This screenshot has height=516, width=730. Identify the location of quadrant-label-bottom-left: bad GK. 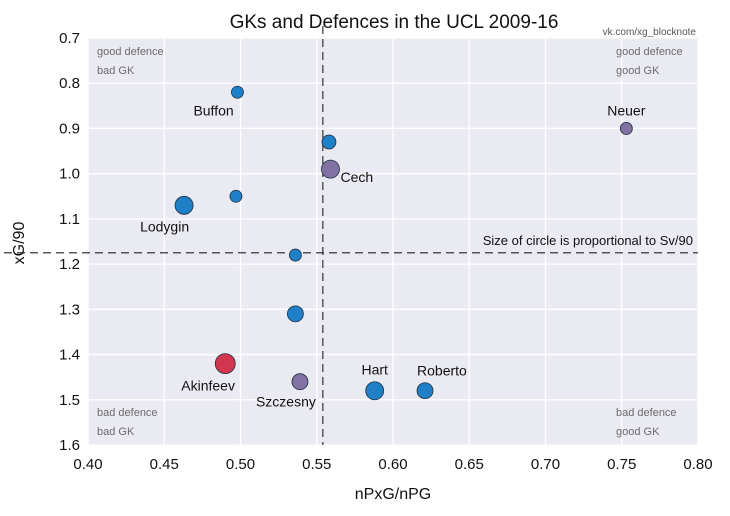
(116, 432).